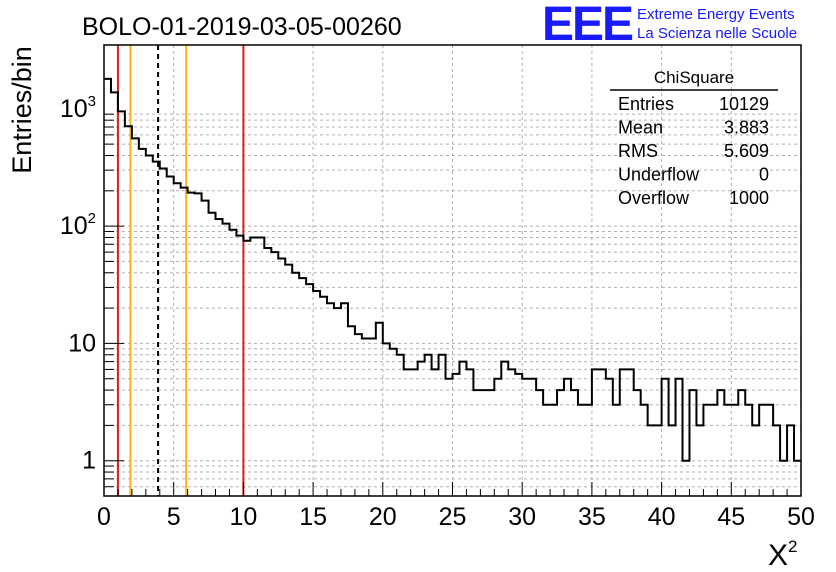 This screenshot has height=572, width=836. What do you see at coordinates (746, 128) in the screenshot?
I see `stats-row-value: 3.883` at bounding box center [746, 128].